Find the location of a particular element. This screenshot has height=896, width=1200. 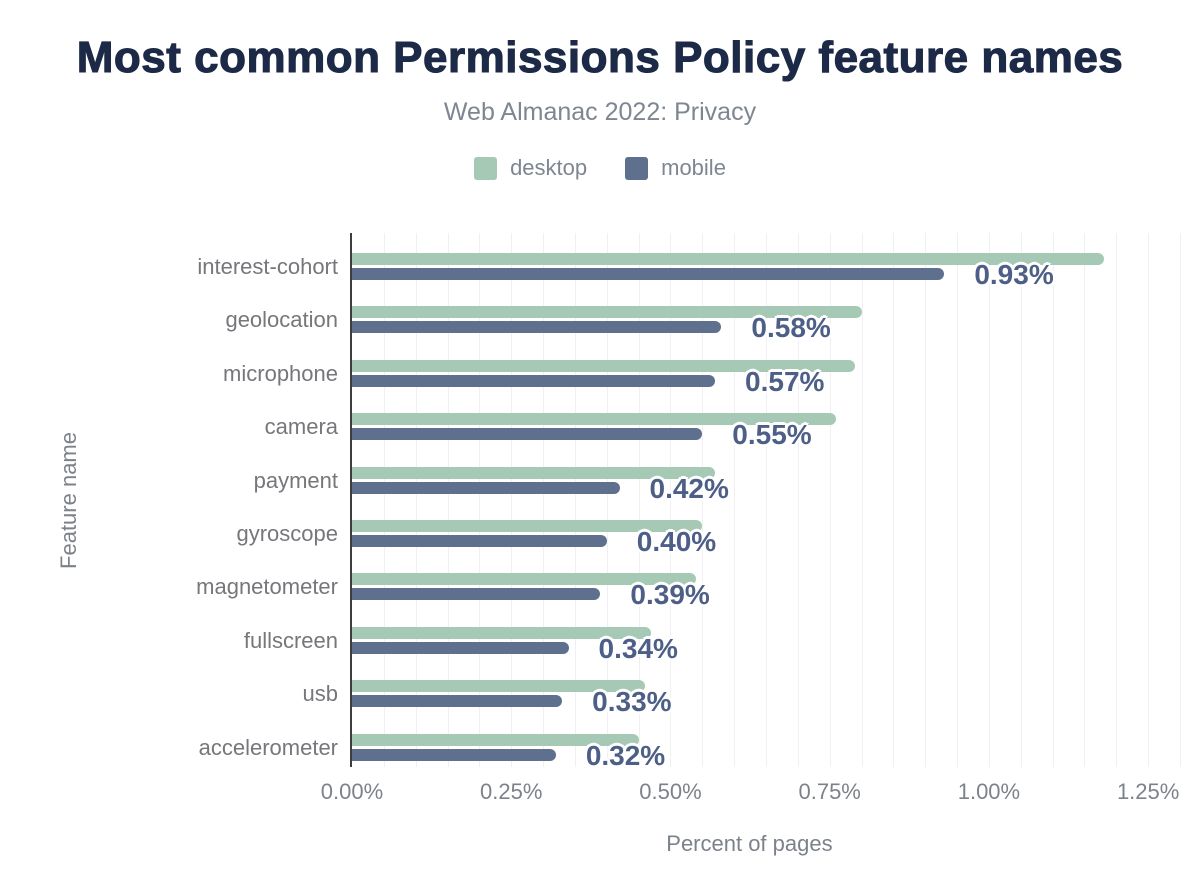

x-tick-label: 0.50% is located at coordinates (670, 791).